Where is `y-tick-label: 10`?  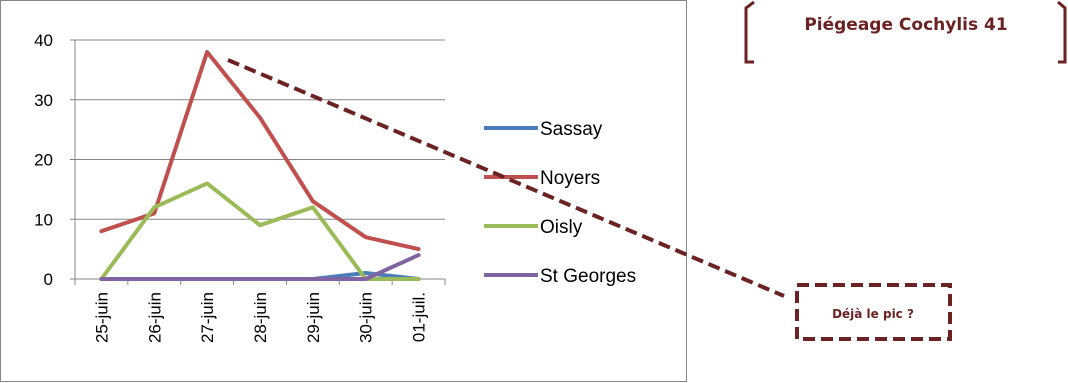 y-tick-label: 10 is located at coordinates (43, 219).